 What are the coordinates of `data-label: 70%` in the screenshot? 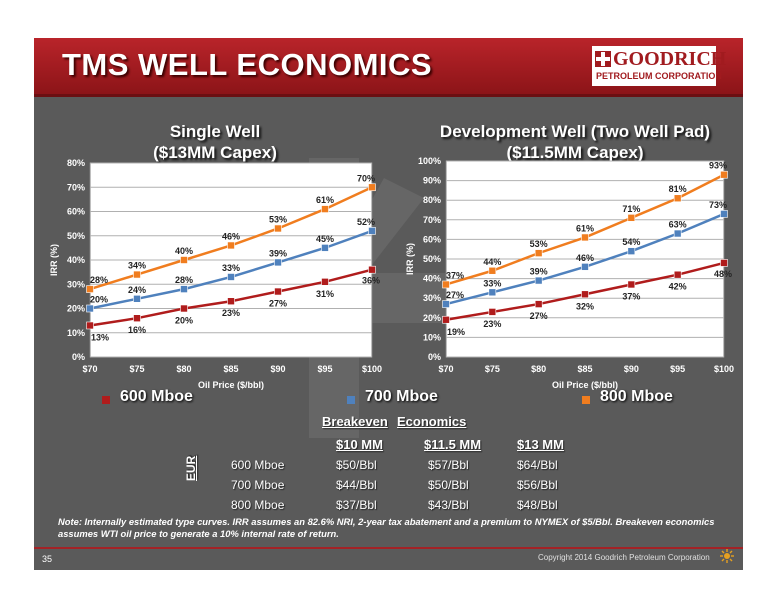 It's located at (366, 178).